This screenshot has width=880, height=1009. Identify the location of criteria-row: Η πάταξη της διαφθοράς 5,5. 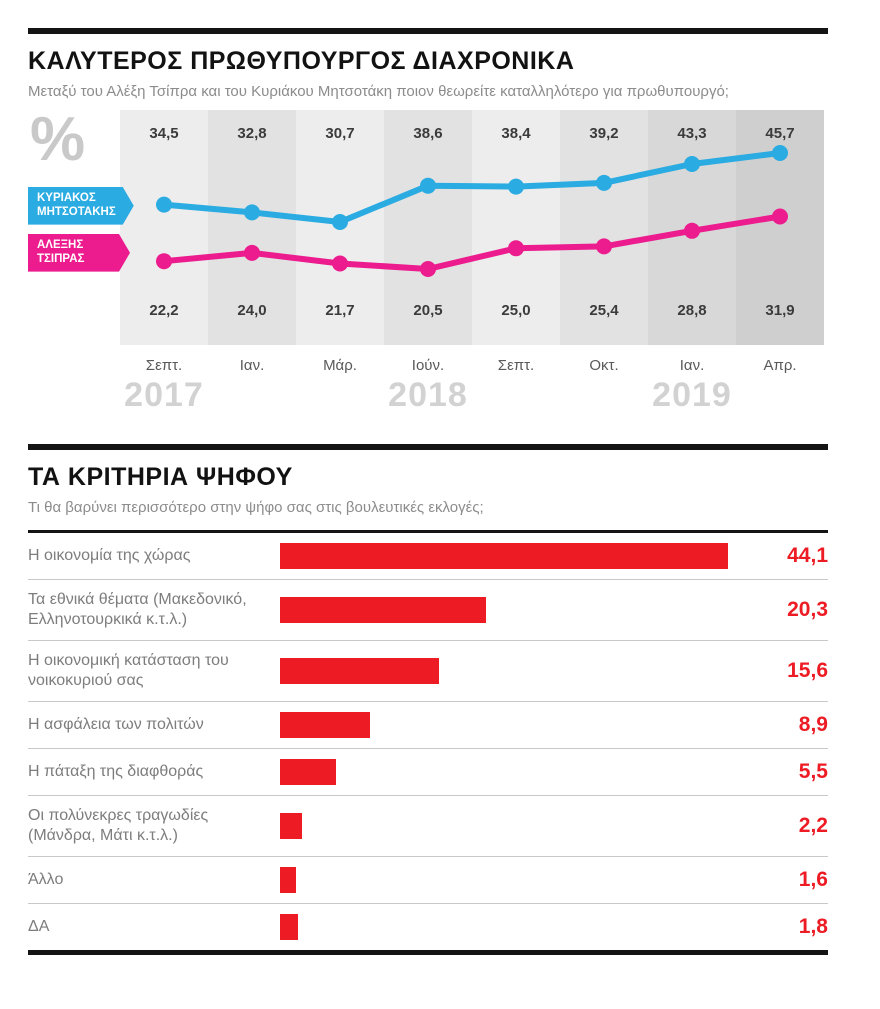
(428, 772).